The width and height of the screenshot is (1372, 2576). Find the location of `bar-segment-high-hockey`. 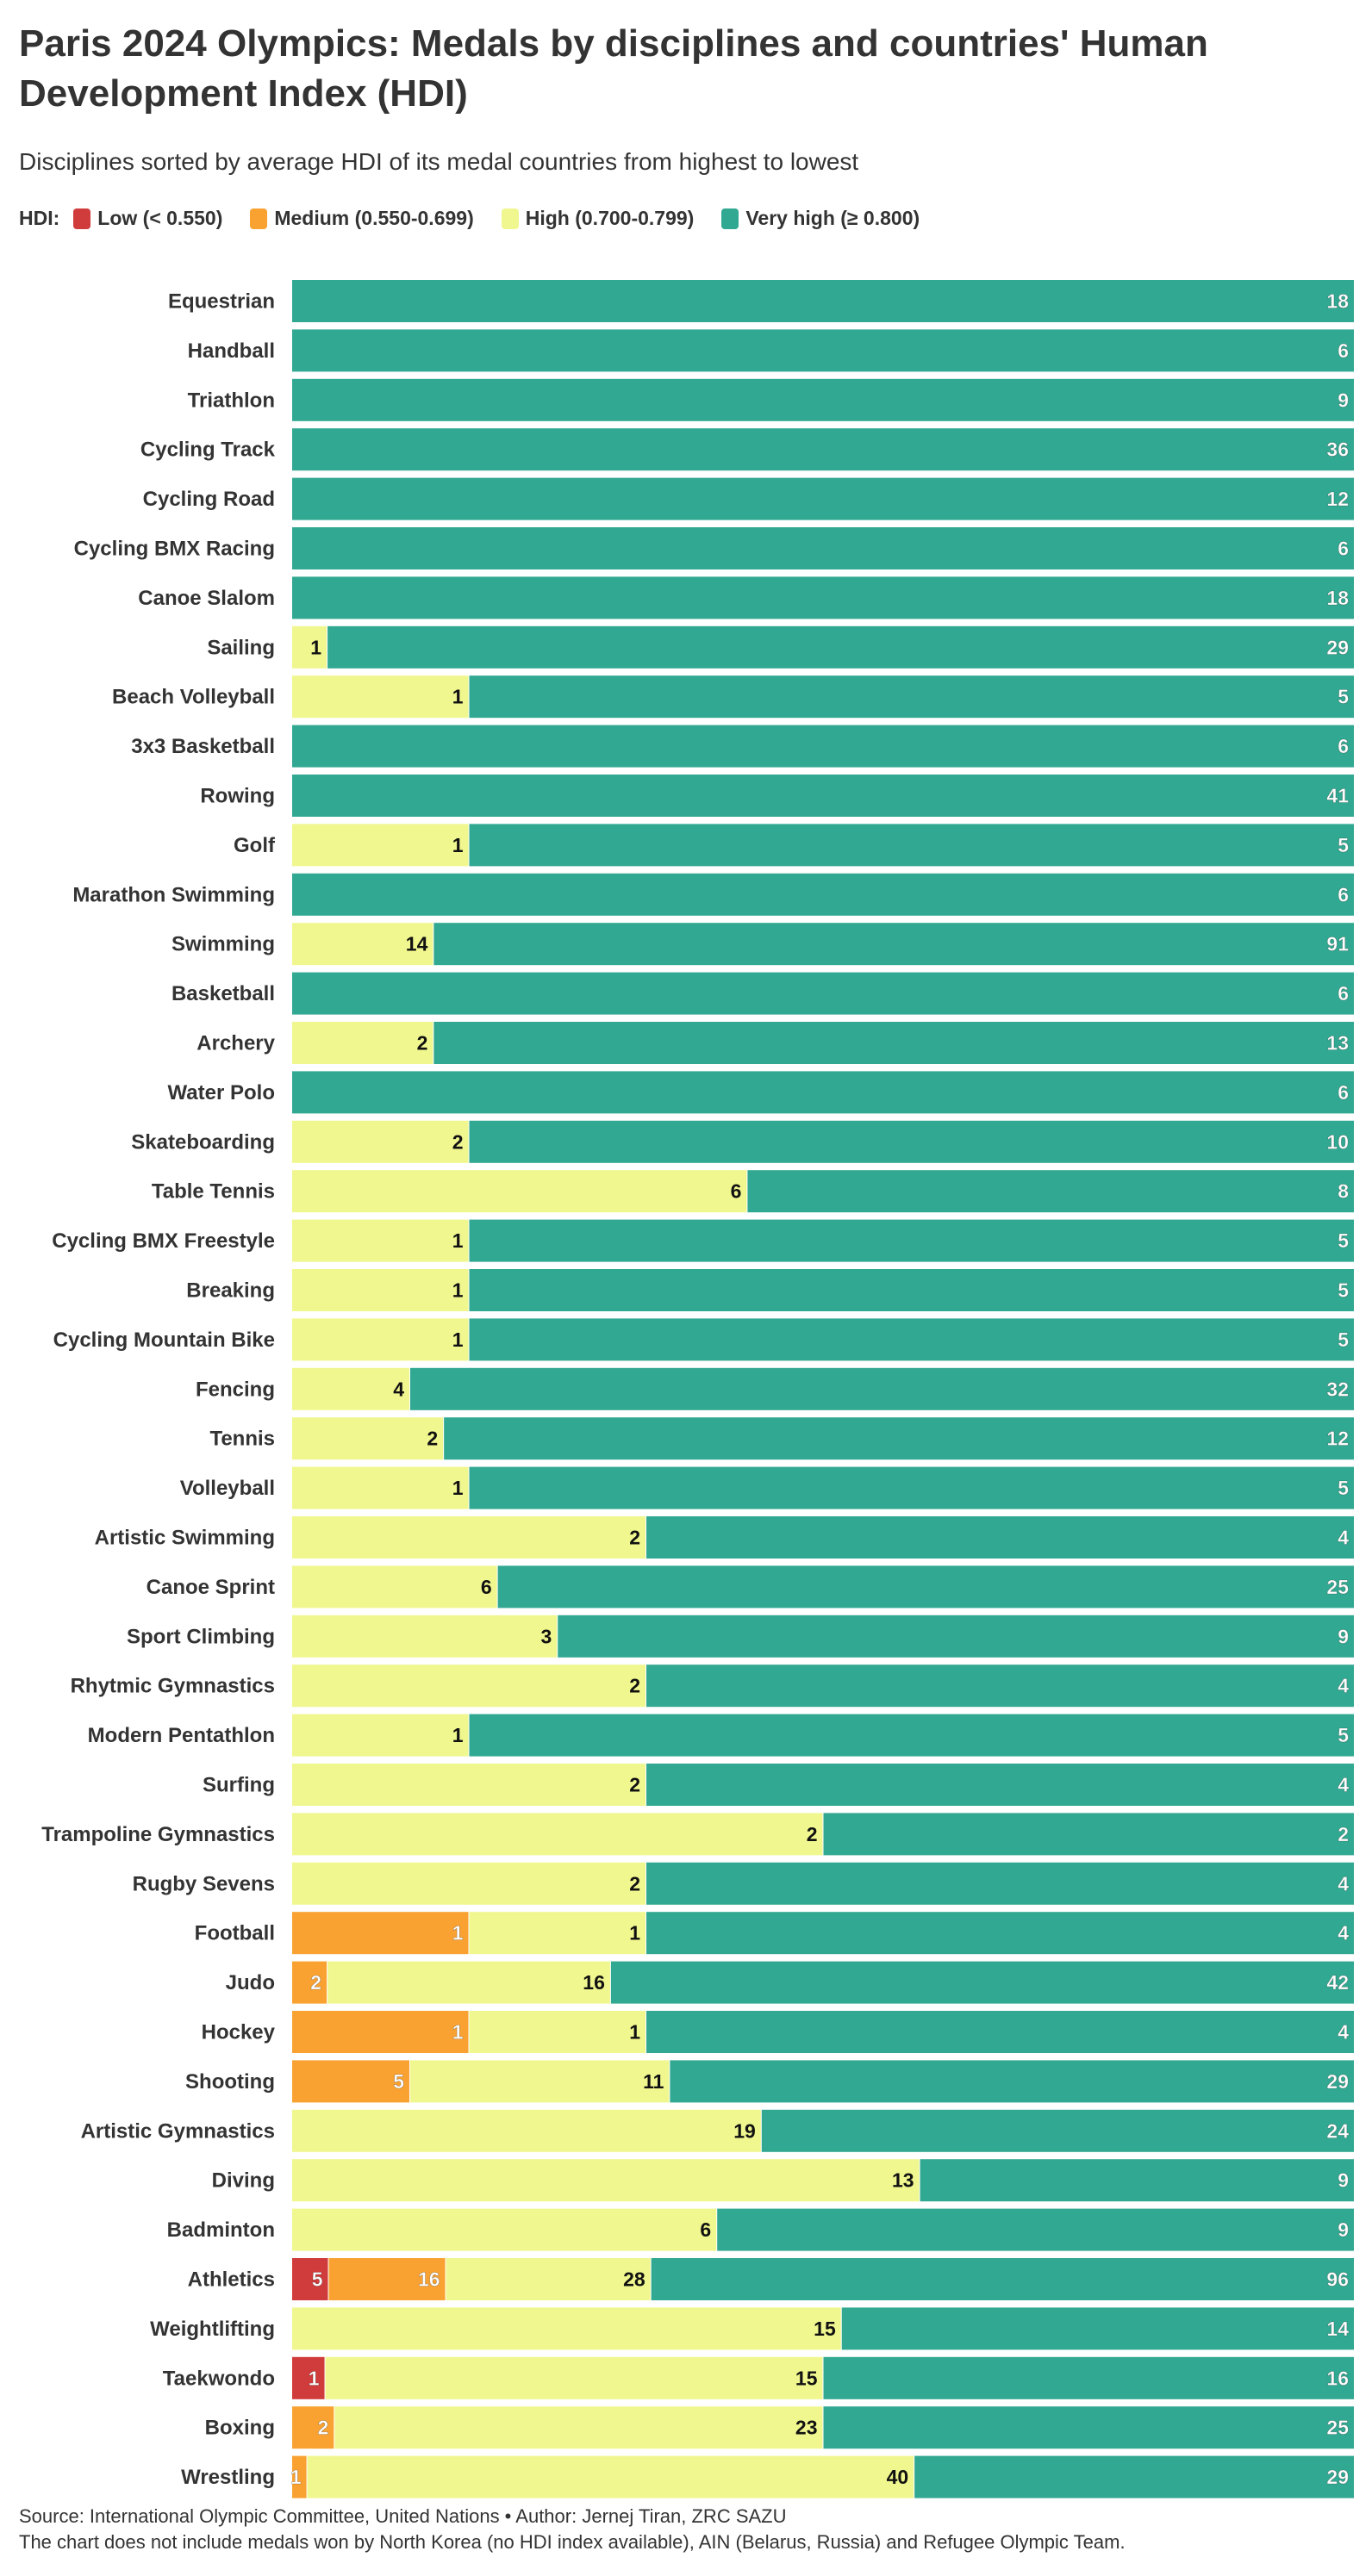

bar-segment-high-hockey is located at coordinates (558, 2032).